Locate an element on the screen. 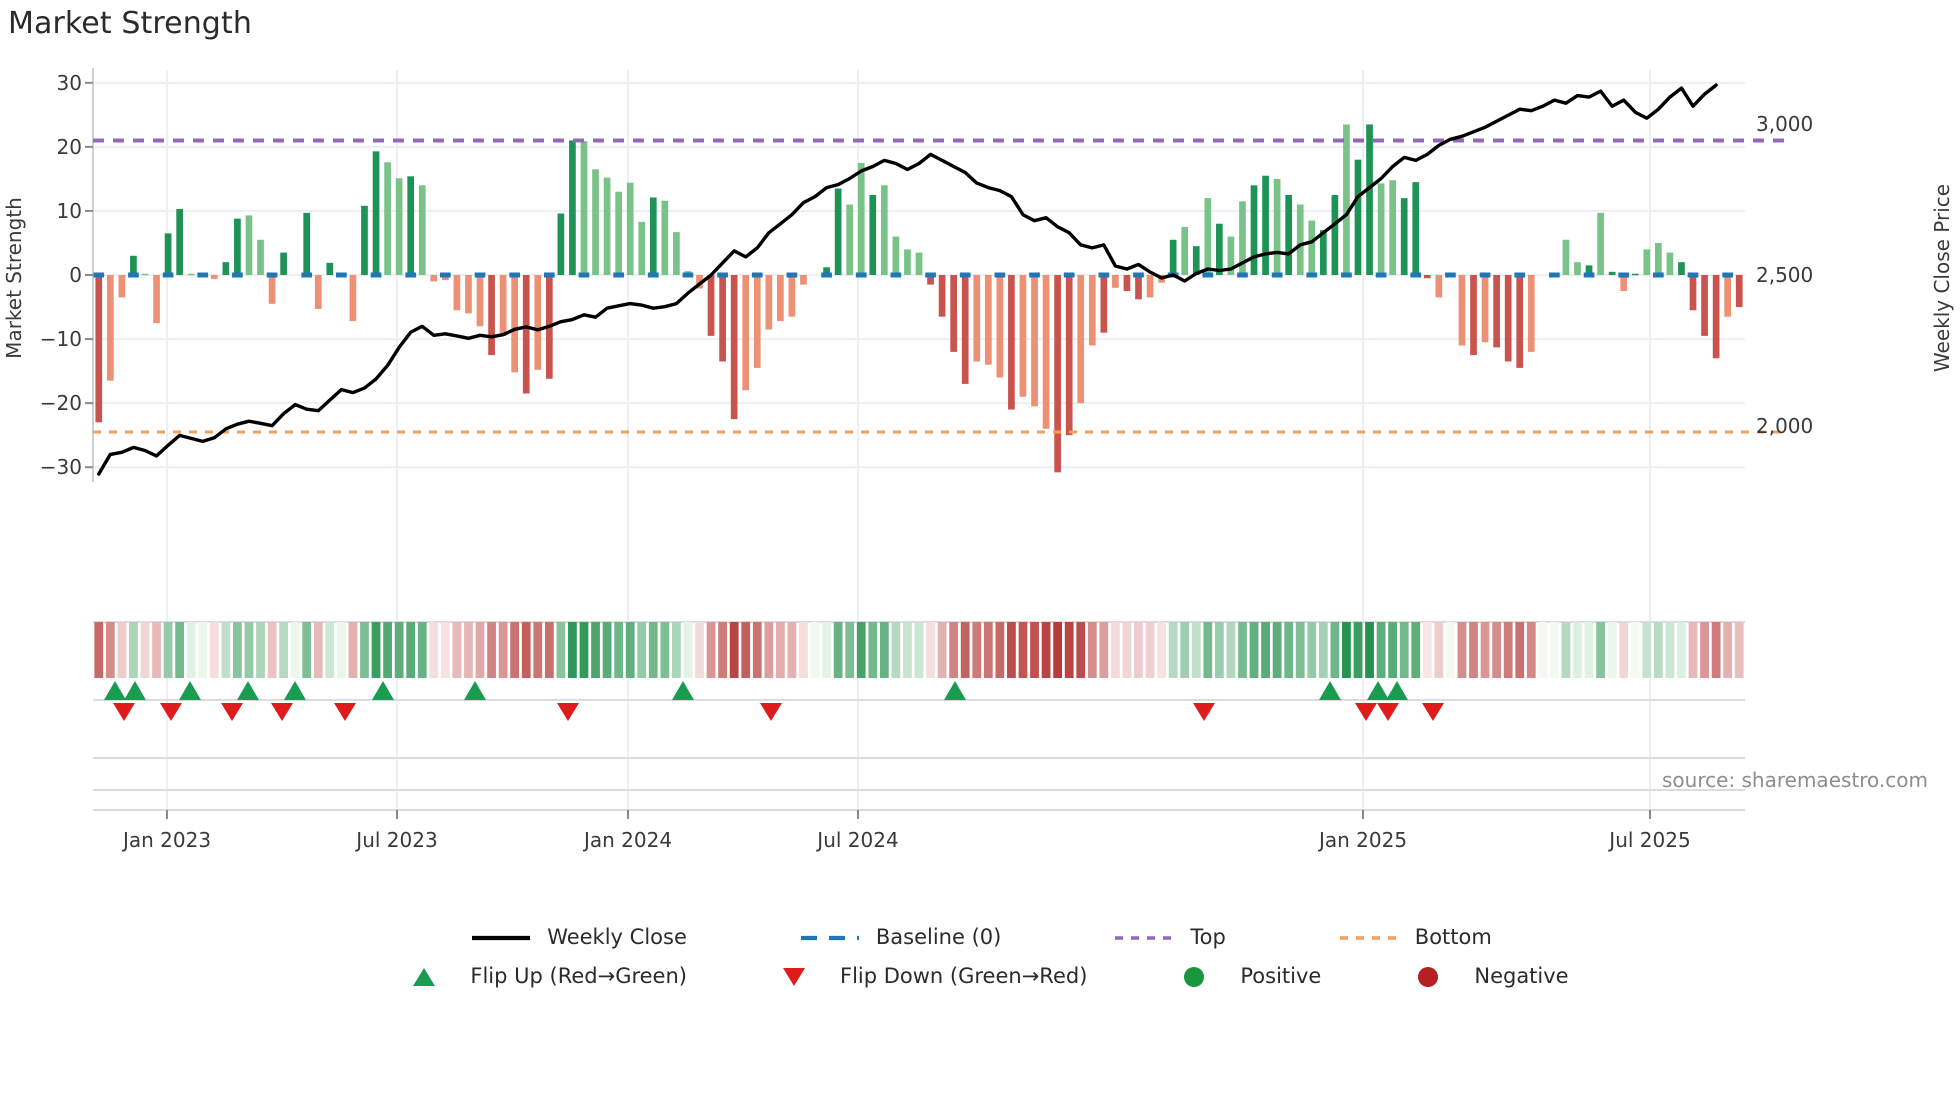 The image size is (1960, 1102). y-axis-right-tick: 2,000 is located at coordinates (1785, 425).